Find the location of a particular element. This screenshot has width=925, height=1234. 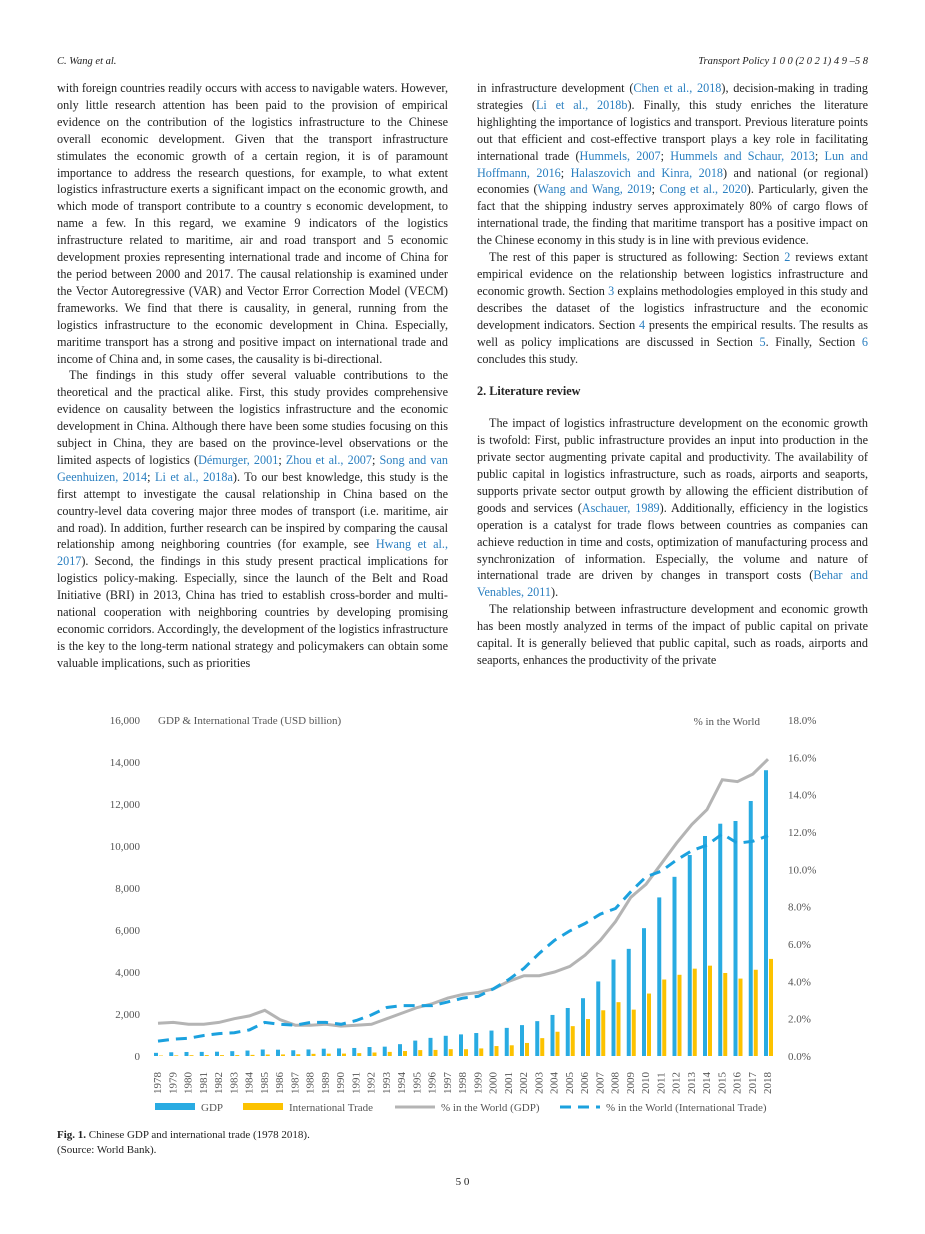

x-tick-label: 2015 is located at coordinates (722, 1083).